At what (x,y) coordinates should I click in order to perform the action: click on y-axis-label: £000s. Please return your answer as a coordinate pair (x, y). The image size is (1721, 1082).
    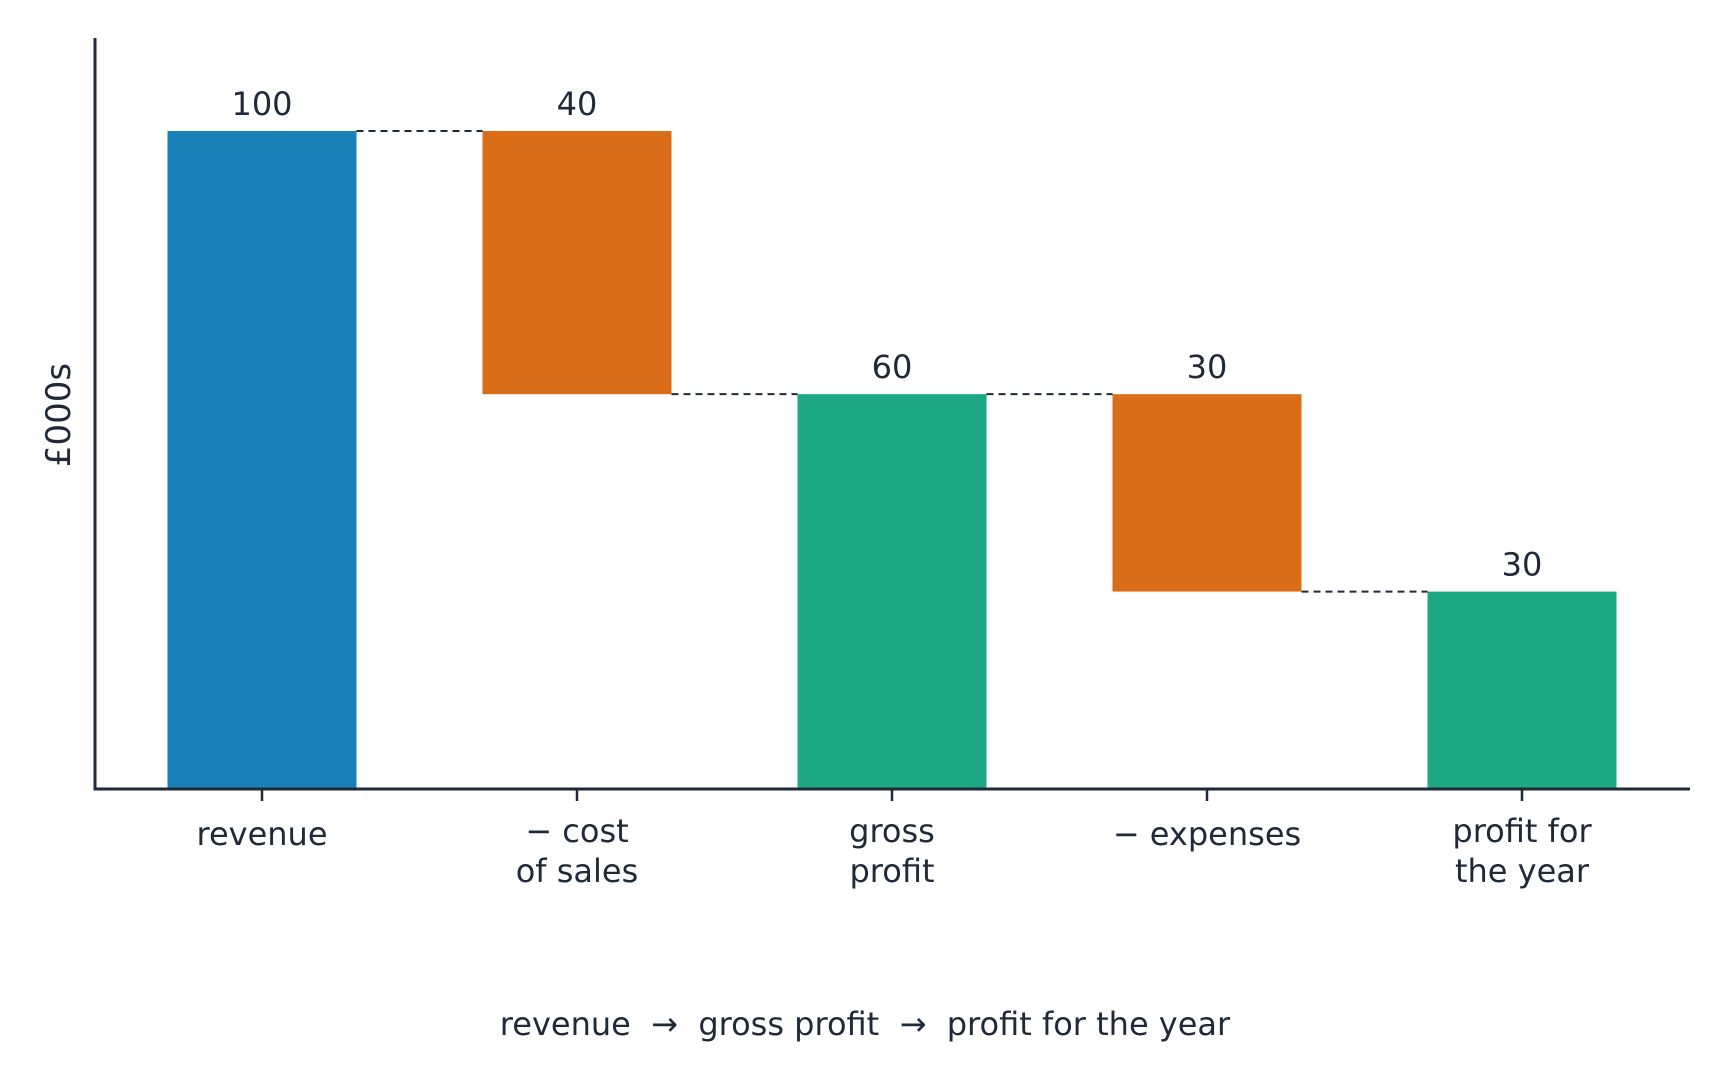
    Looking at the image, I should click on (59, 415).